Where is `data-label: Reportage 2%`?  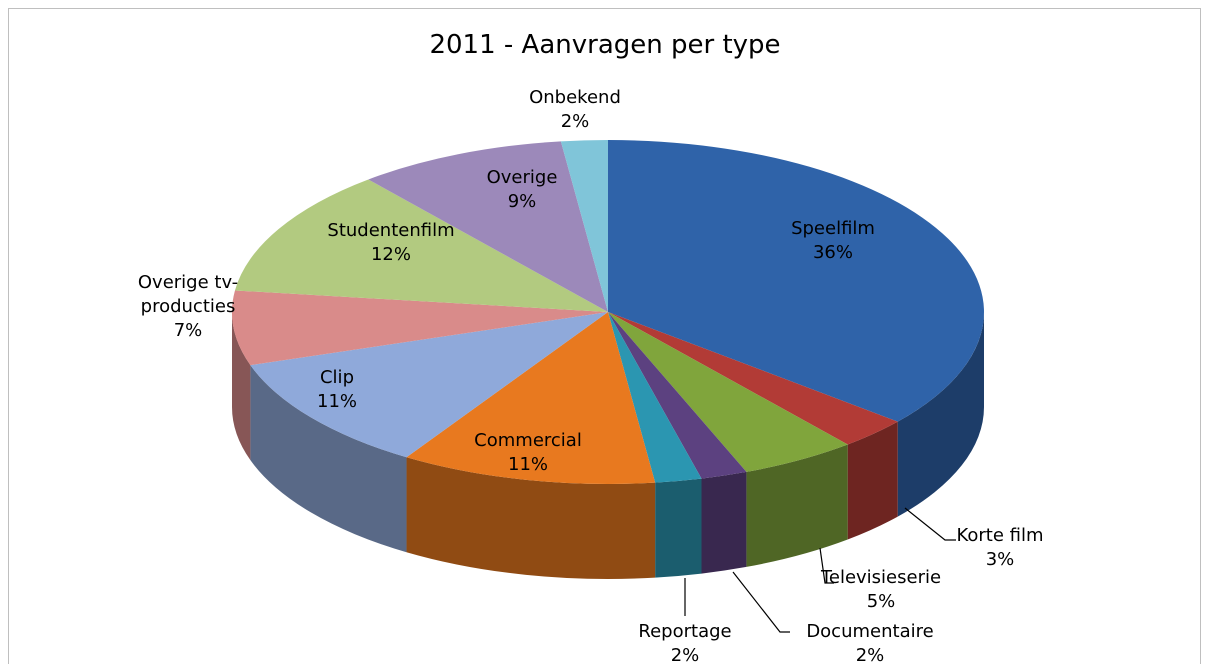 data-label: Reportage 2% is located at coordinates (684, 642).